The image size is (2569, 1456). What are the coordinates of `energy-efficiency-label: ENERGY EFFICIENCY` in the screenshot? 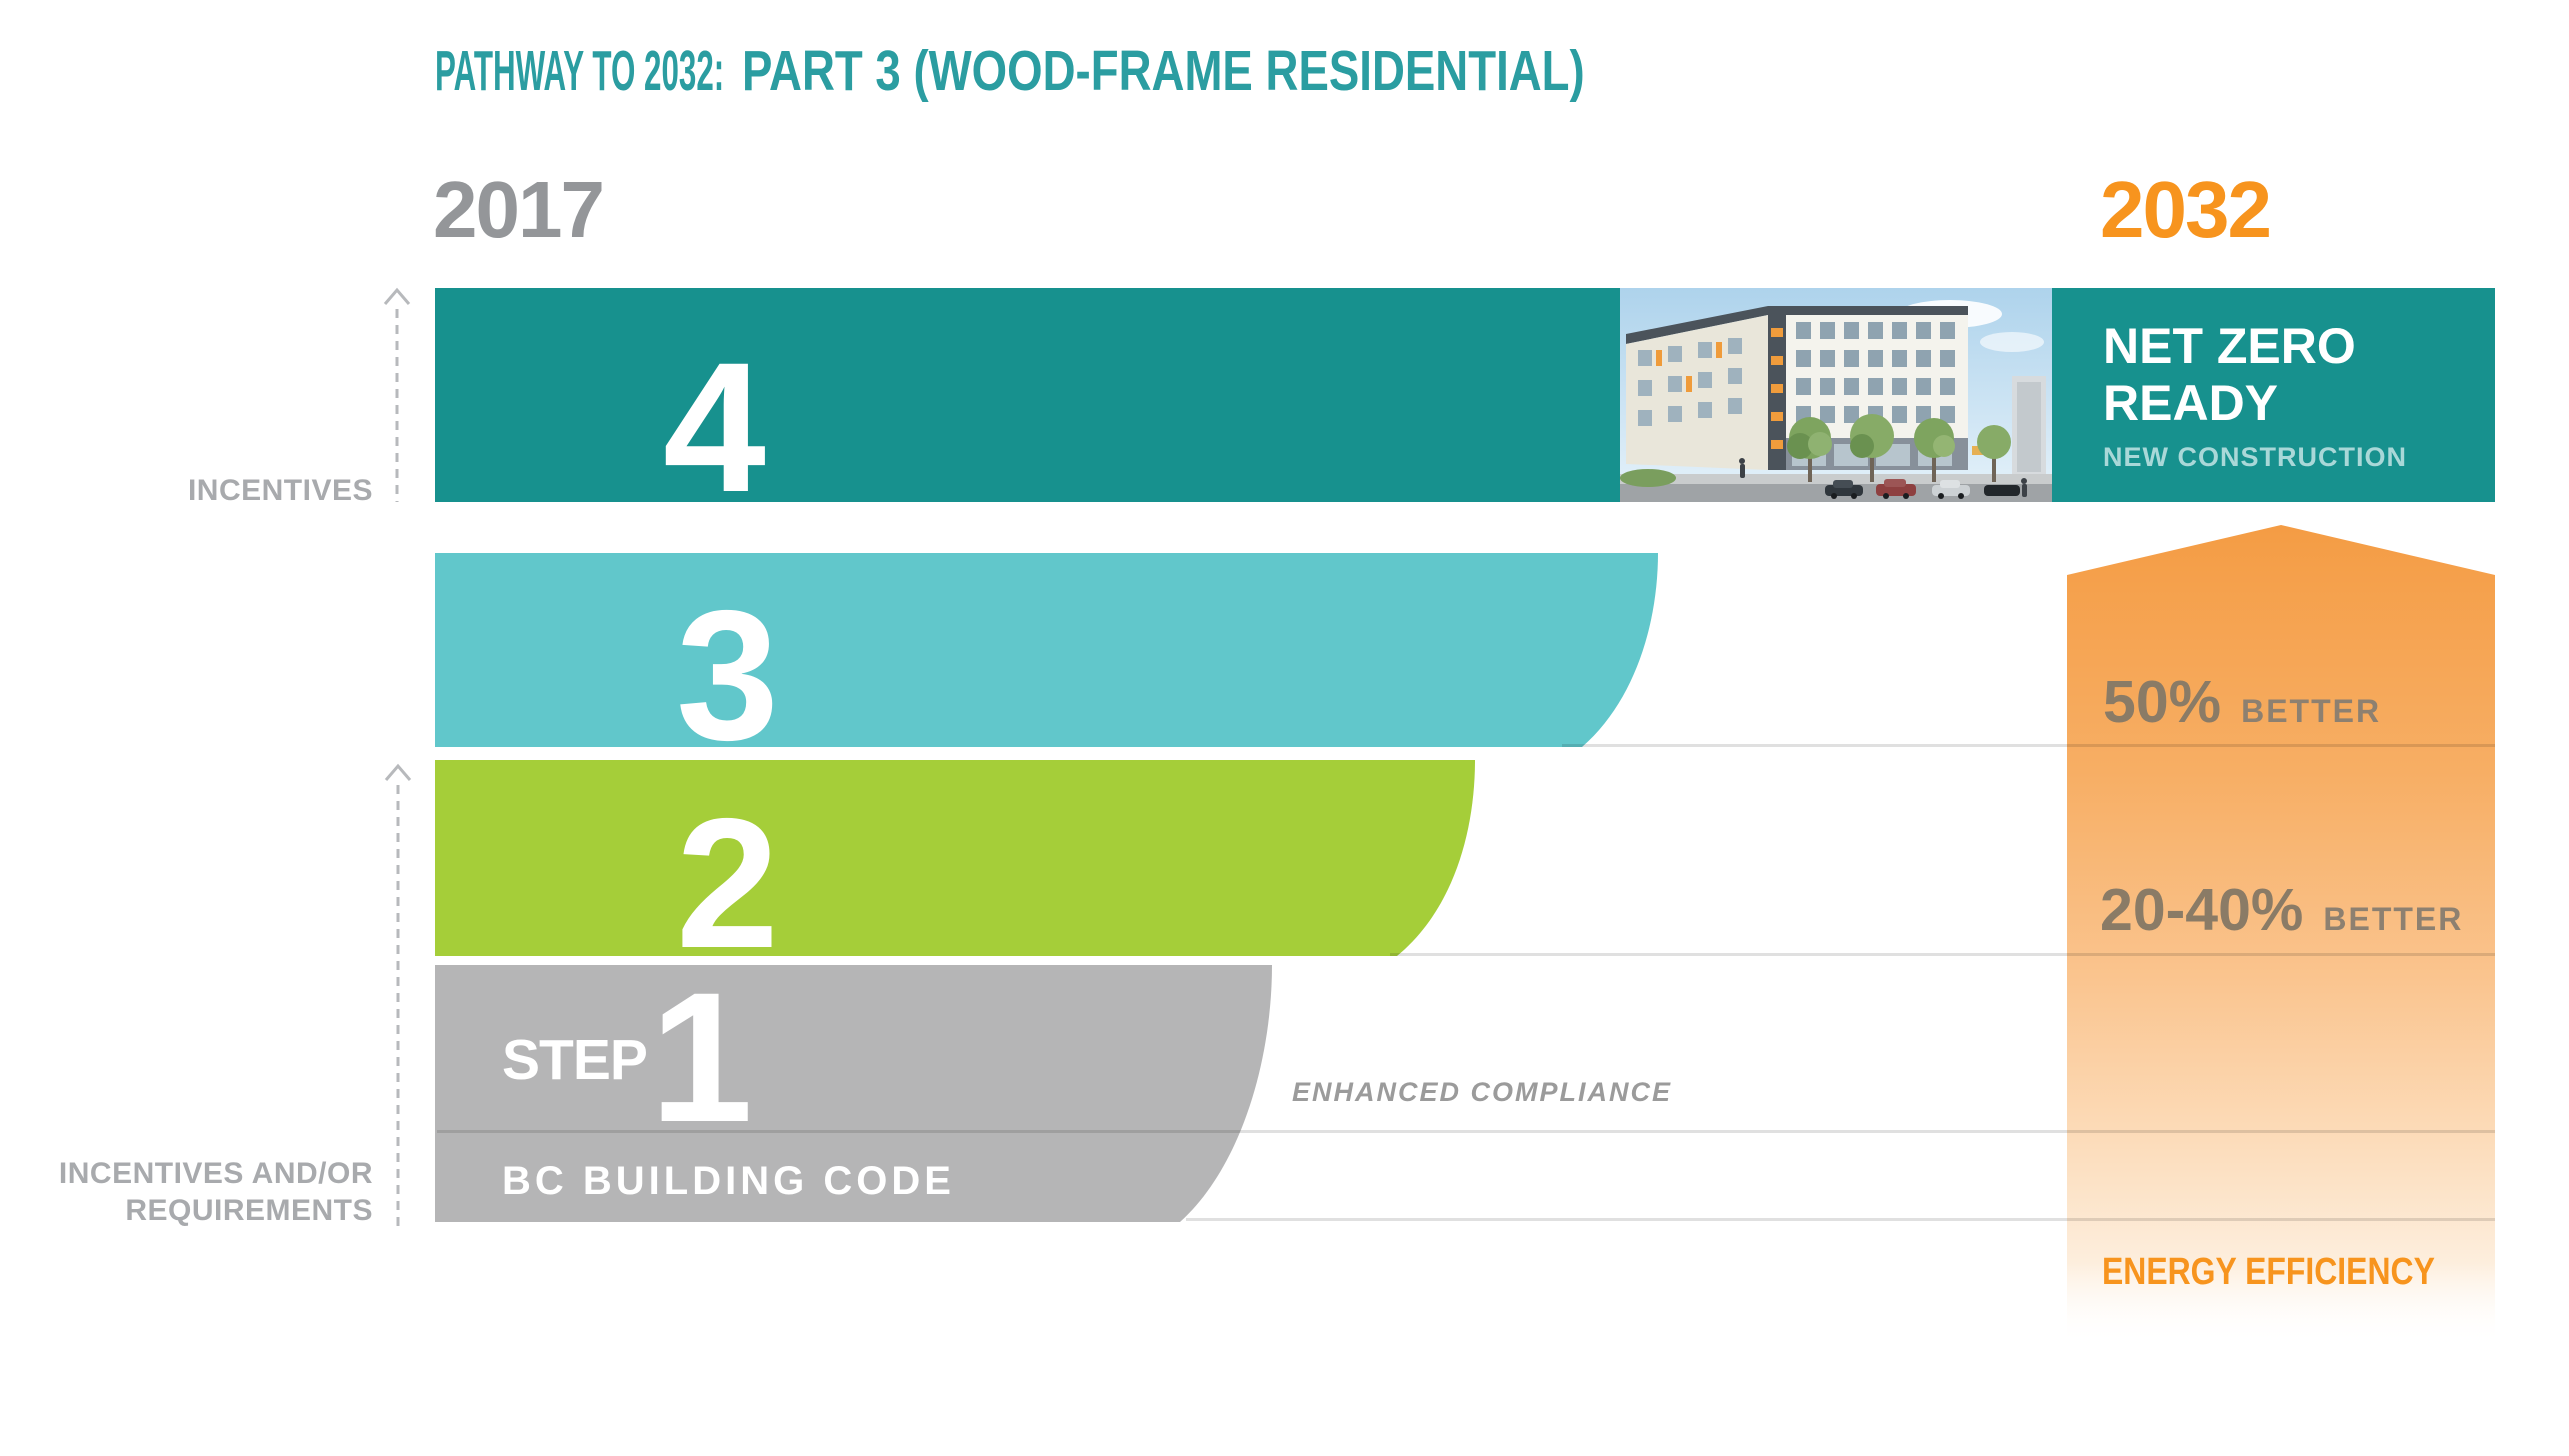 It's located at (2268, 1272).